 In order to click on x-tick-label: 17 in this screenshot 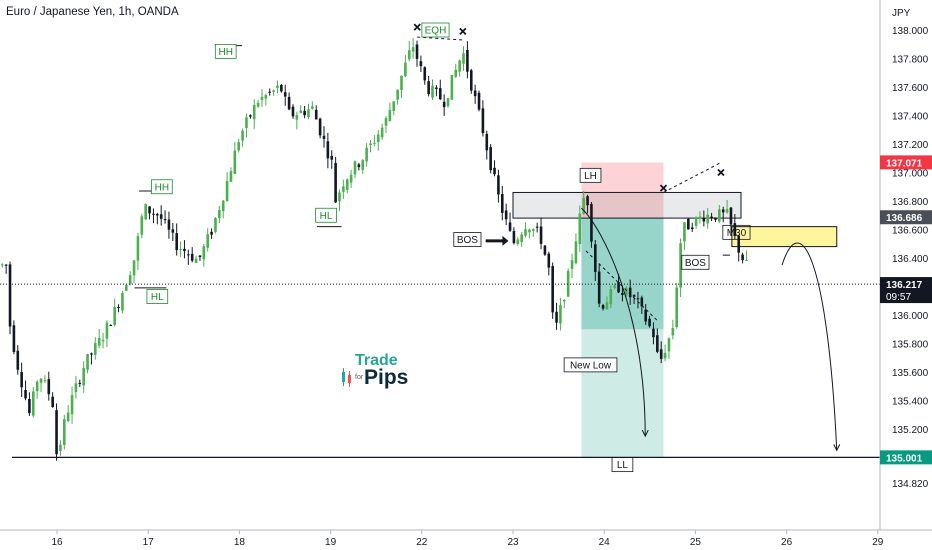, I will do `click(149, 542)`.